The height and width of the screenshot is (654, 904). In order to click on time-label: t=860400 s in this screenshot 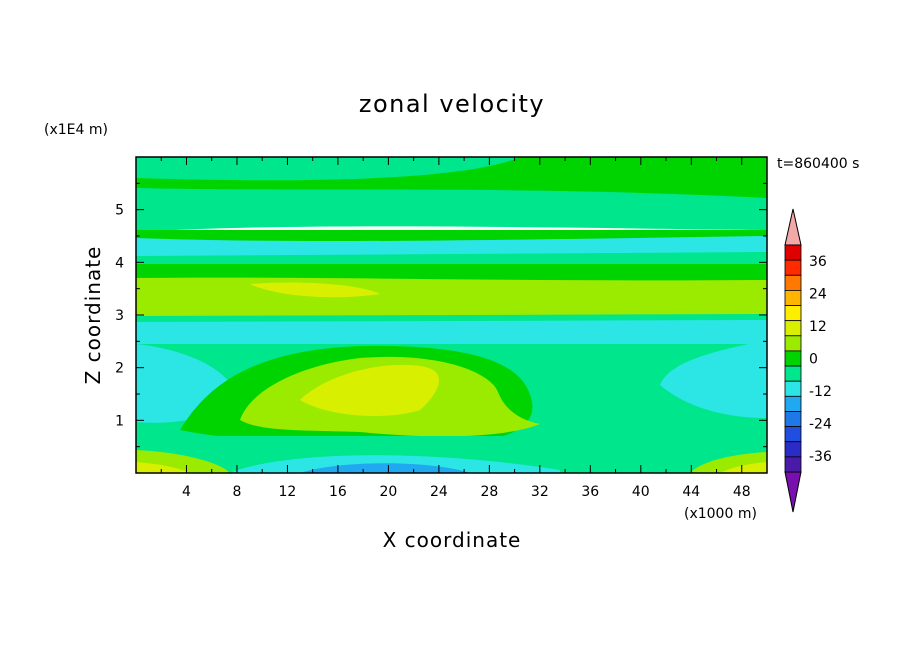, I will do `click(818, 164)`.